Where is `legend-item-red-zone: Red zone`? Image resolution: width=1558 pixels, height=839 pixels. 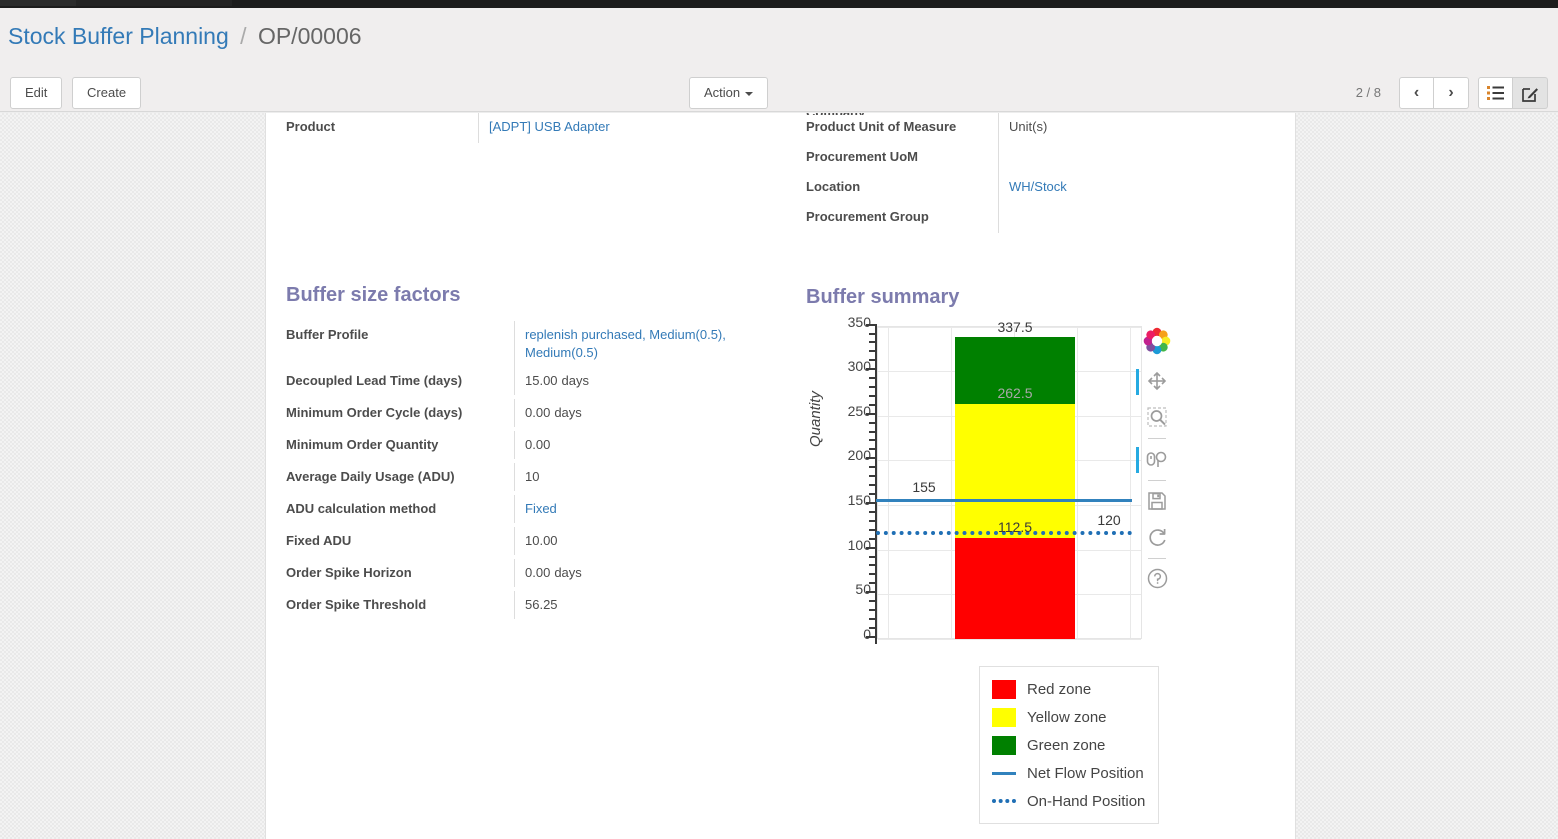 legend-item-red-zone: Red zone is located at coordinates (1070, 689).